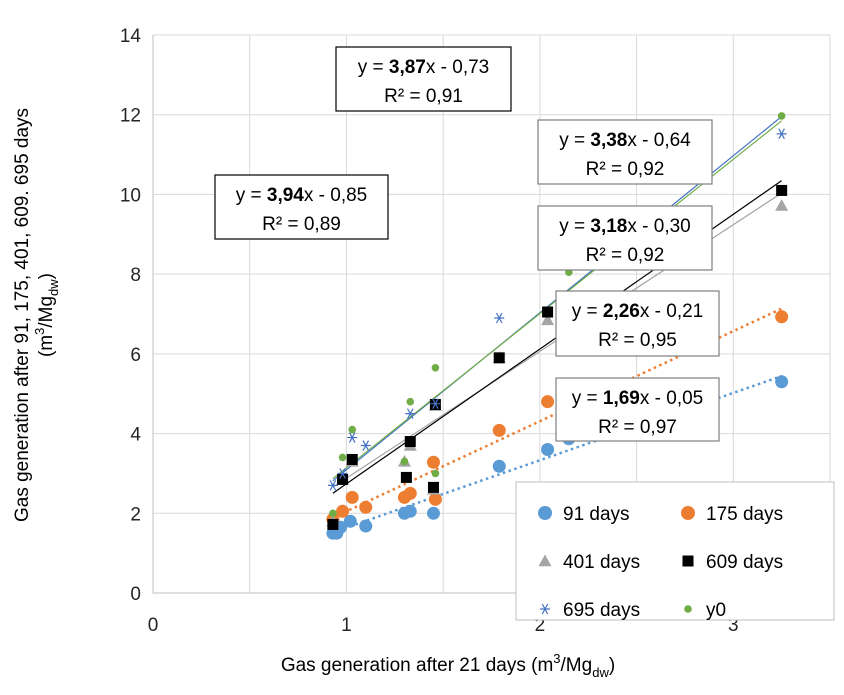 The height and width of the screenshot is (695, 844). Describe the element at coordinates (625, 140) in the screenshot. I see `equation-line: y = 3,38x - 0,64` at that location.